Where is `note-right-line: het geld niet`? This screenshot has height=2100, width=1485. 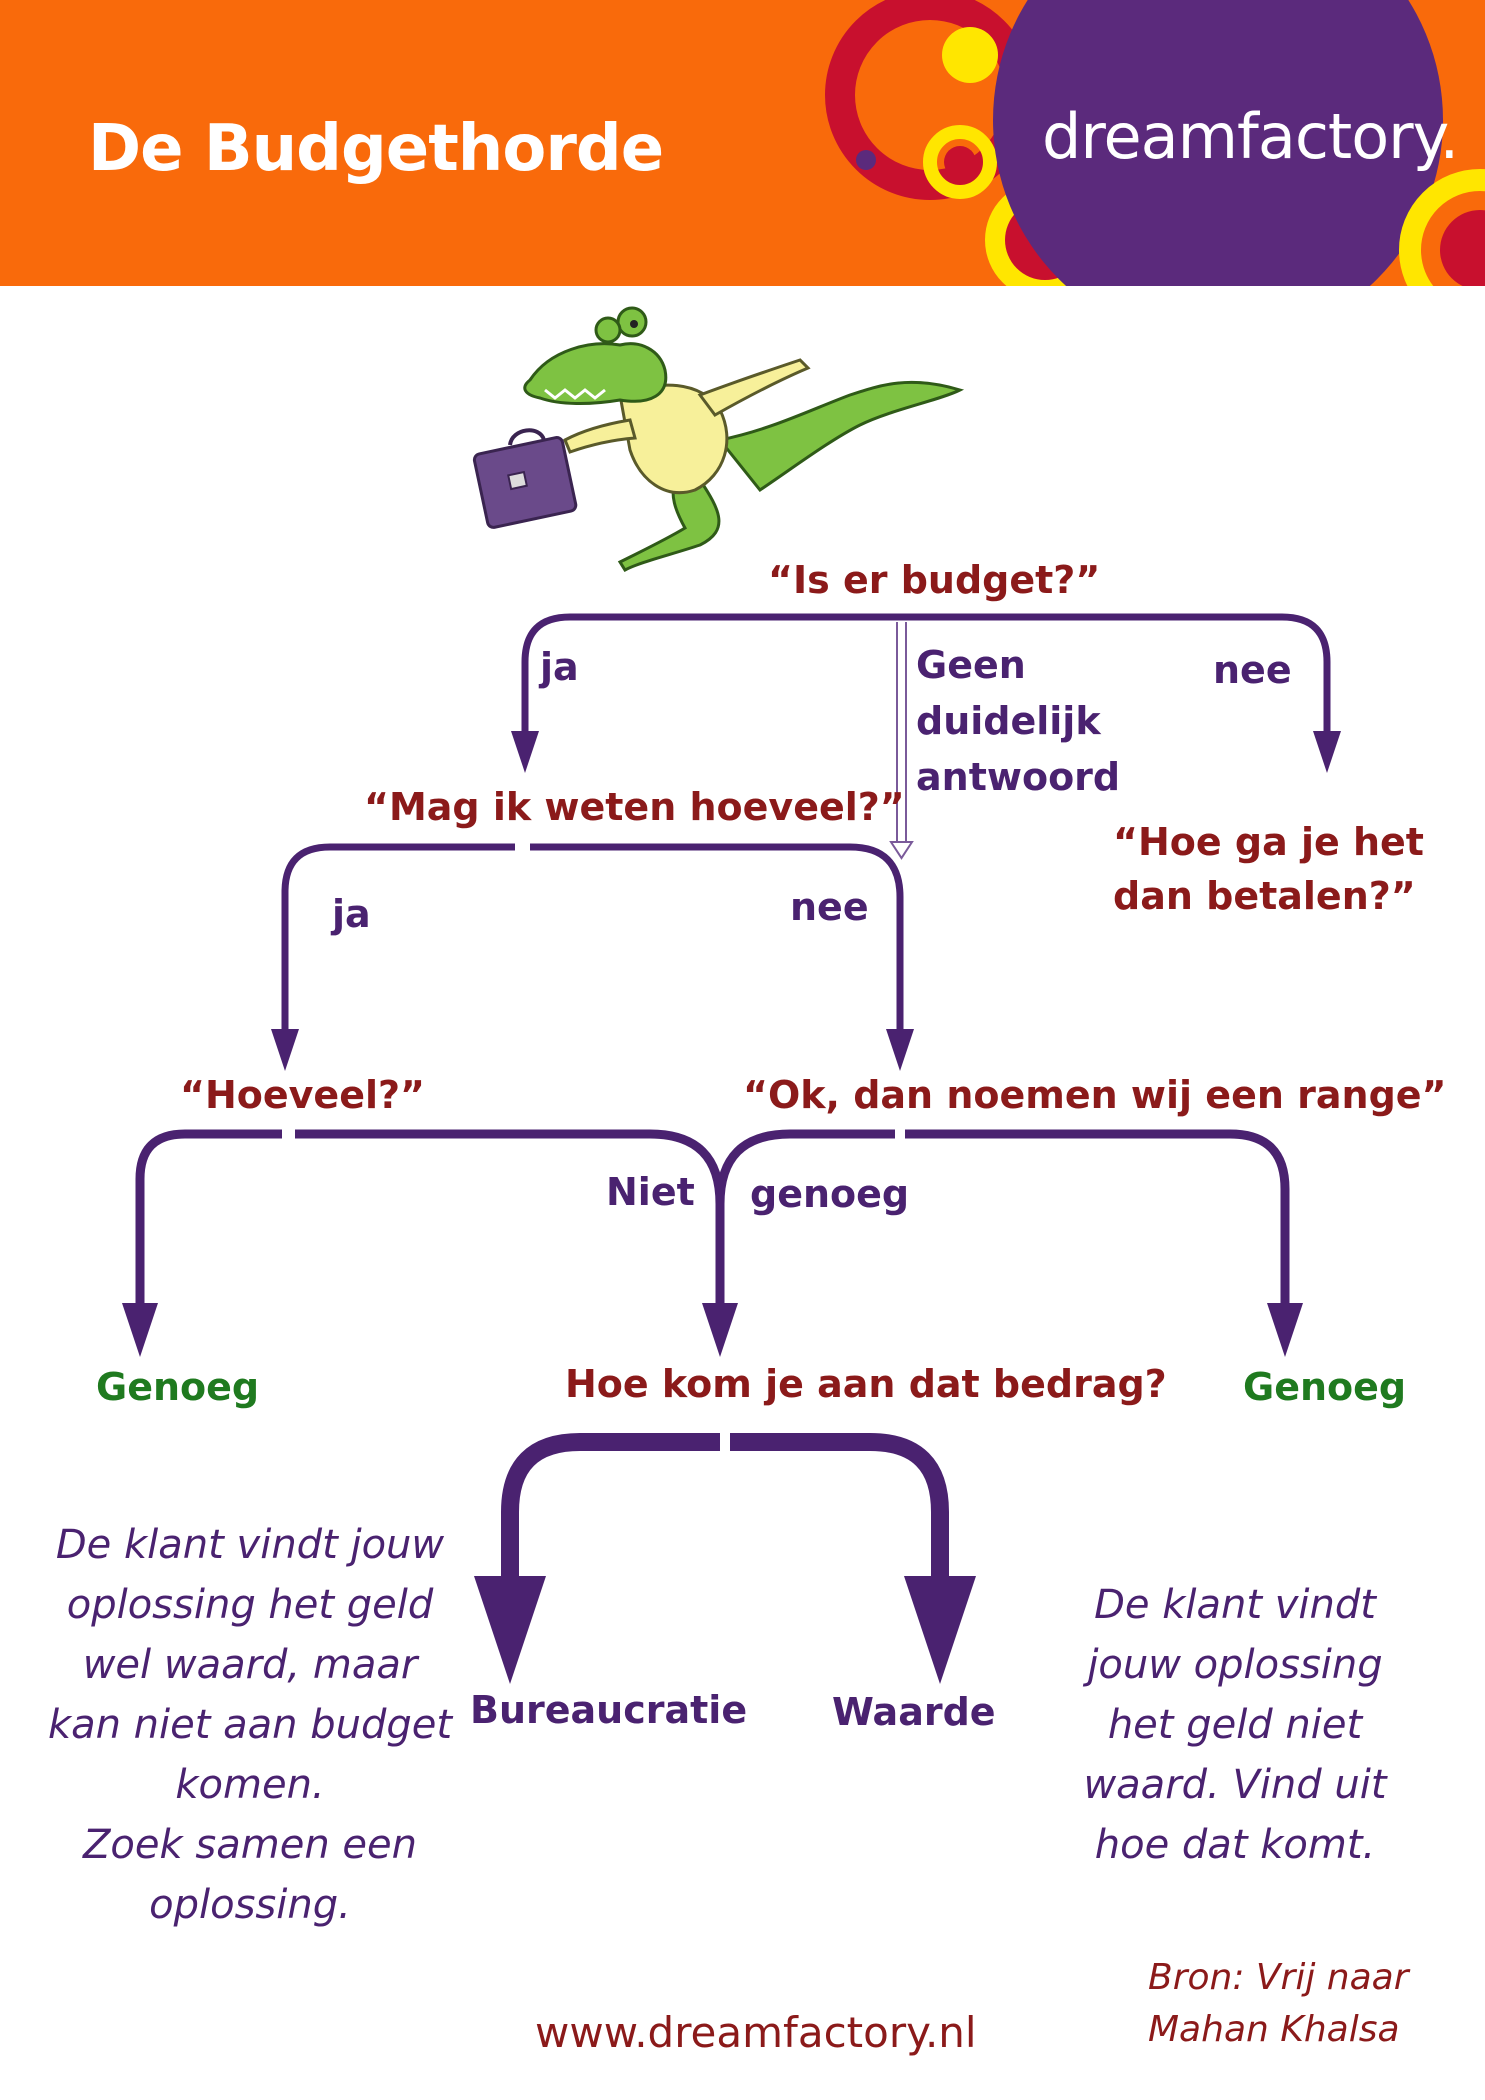
note-right-line: het geld niet is located at coordinates (1235, 1725).